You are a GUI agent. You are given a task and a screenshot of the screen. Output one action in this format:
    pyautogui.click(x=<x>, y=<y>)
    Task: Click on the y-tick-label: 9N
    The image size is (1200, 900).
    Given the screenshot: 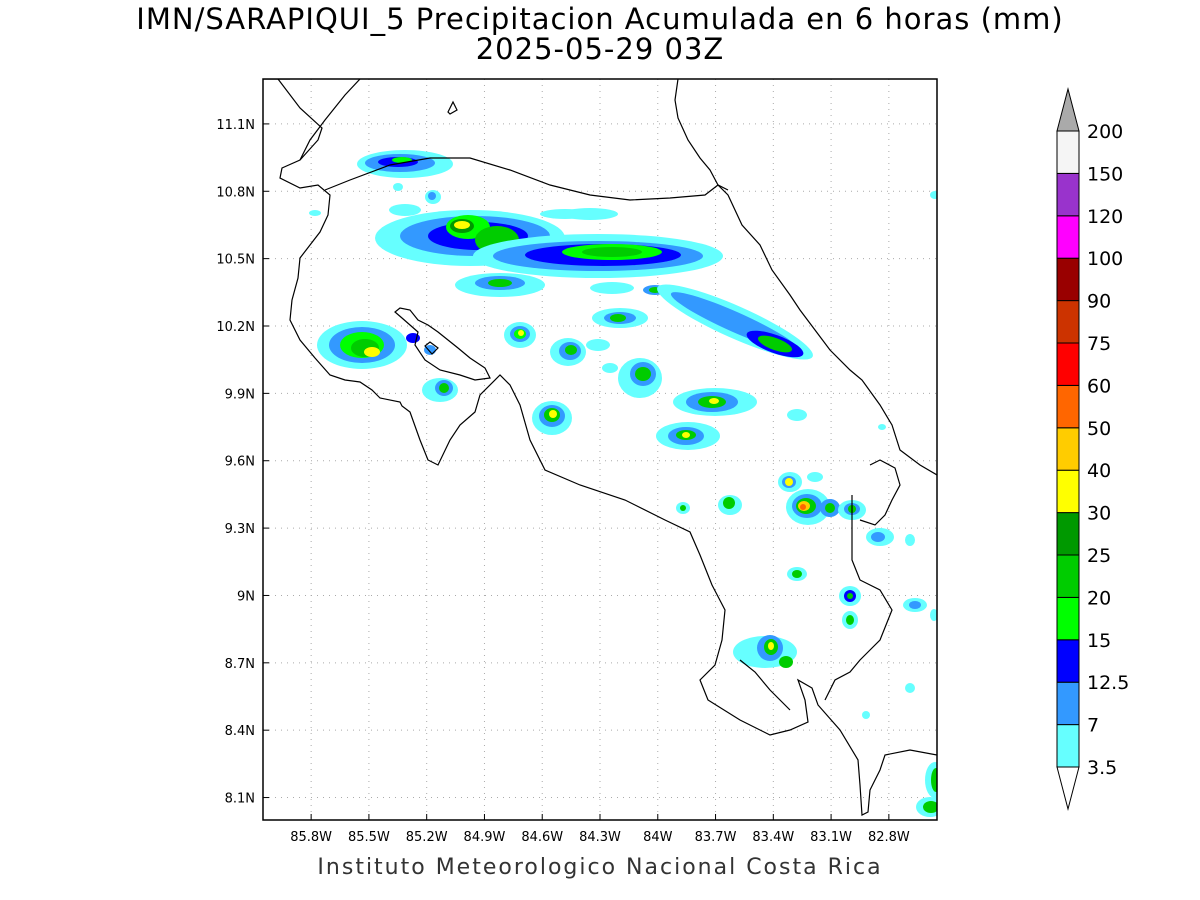 What is the action you would take?
    pyautogui.click(x=246, y=596)
    